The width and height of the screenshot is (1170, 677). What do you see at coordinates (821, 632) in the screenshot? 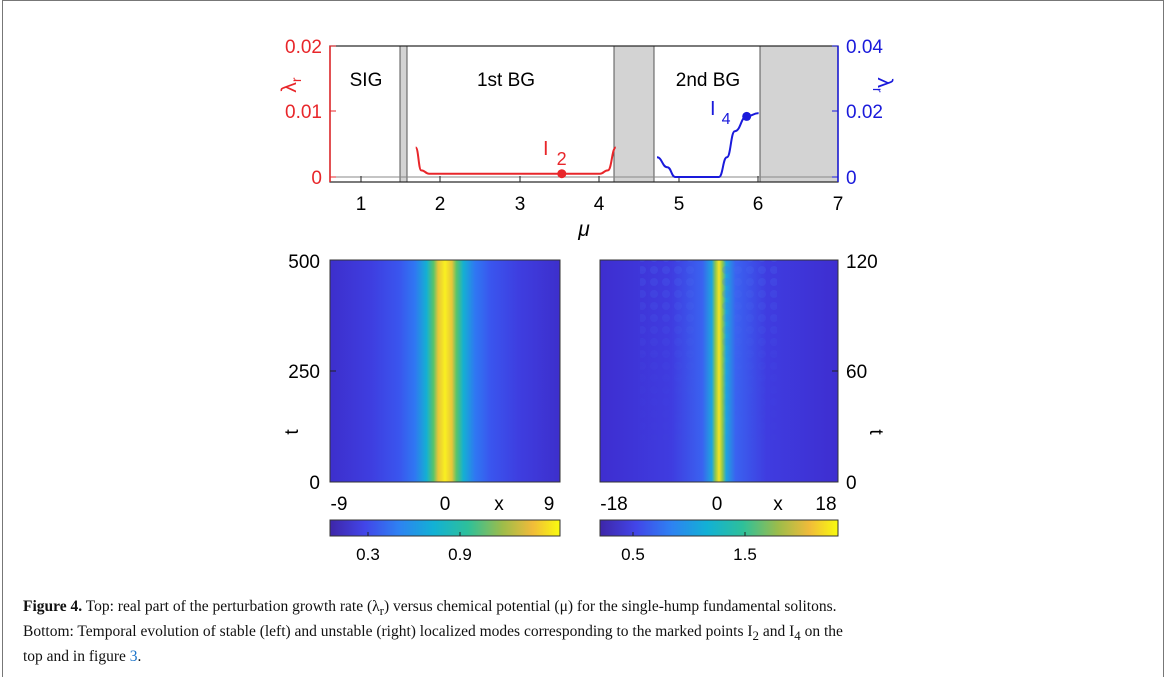
I see `caption-text: on the` at bounding box center [821, 632].